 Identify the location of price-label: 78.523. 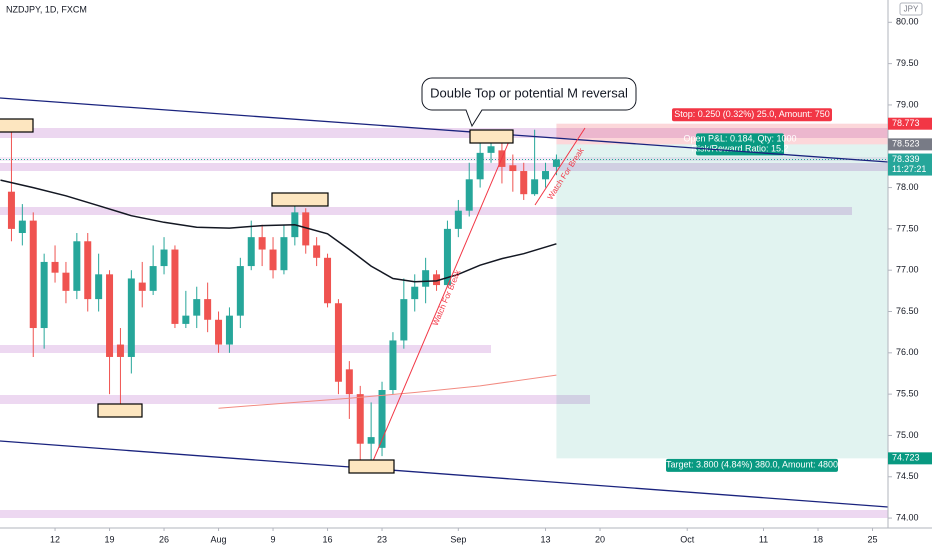
(906, 144).